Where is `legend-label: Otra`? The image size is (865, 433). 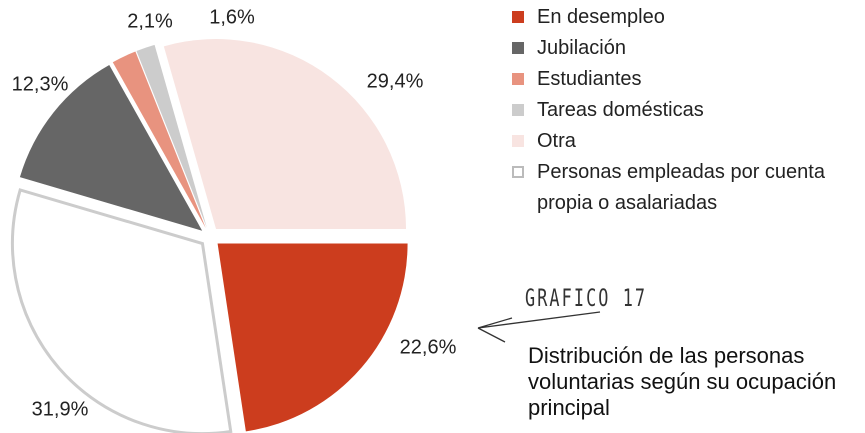
legend-label: Otra is located at coordinates (556, 141).